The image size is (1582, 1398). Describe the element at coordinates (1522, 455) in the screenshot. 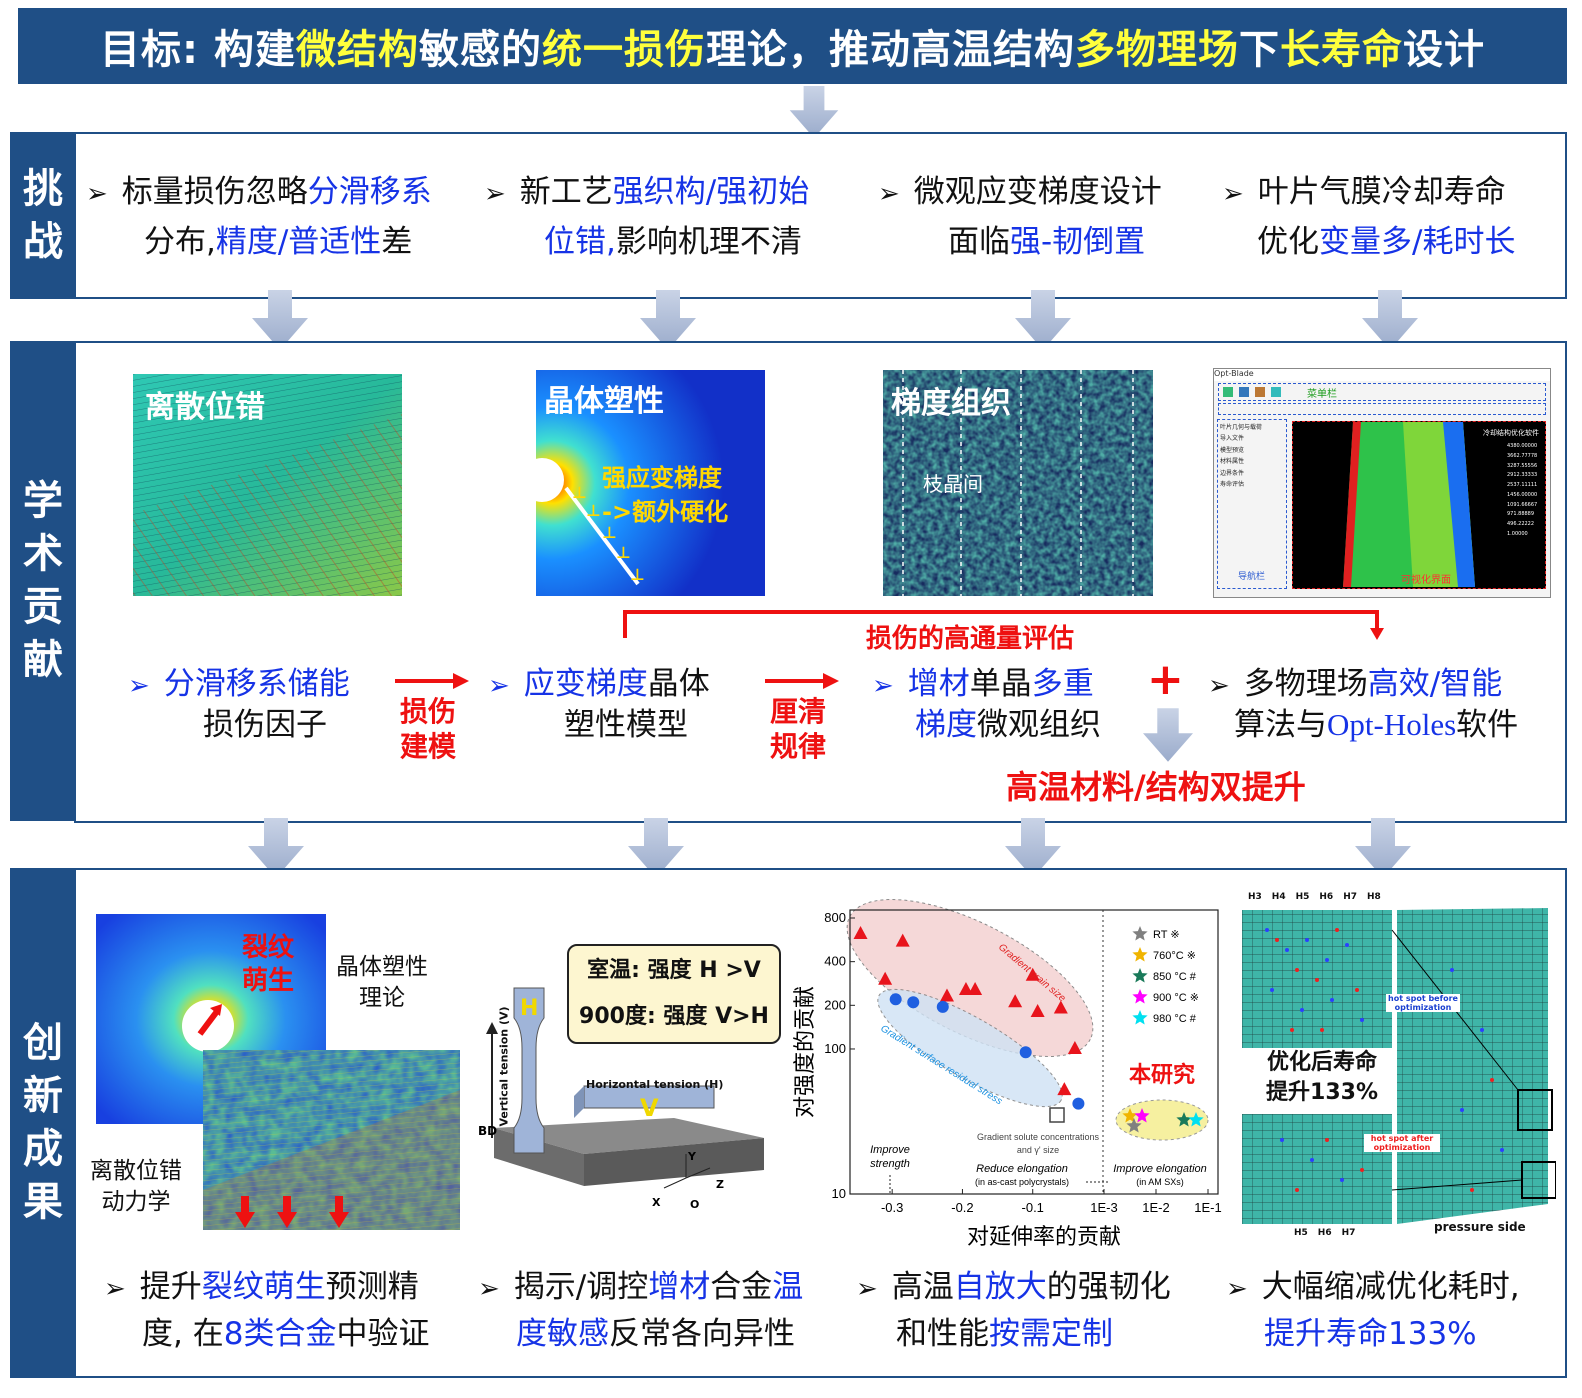

I see `colorbar-tick: 3662.77778` at that location.